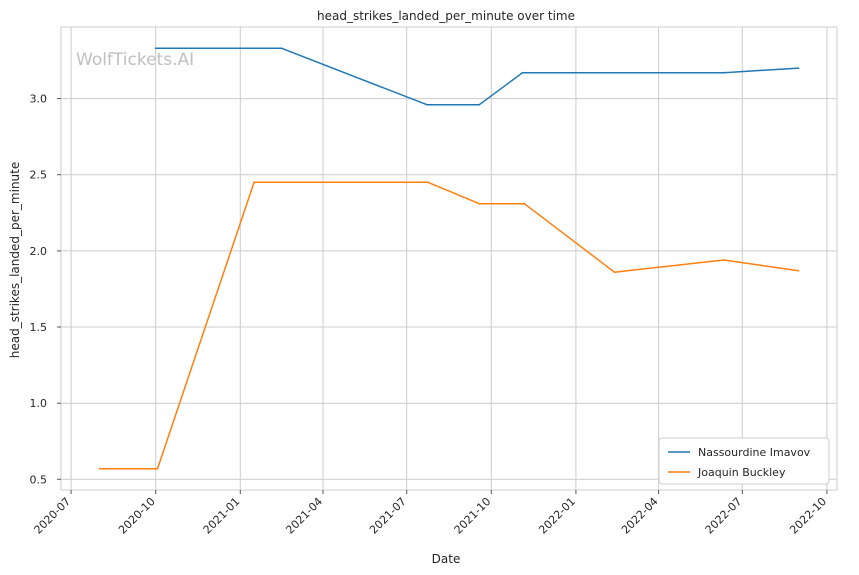 The height and width of the screenshot is (575, 859). What do you see at coordinates (39, 403) in the screenshot?
I see `y-tick-label: 1.0` at bounding box center [39, 403].